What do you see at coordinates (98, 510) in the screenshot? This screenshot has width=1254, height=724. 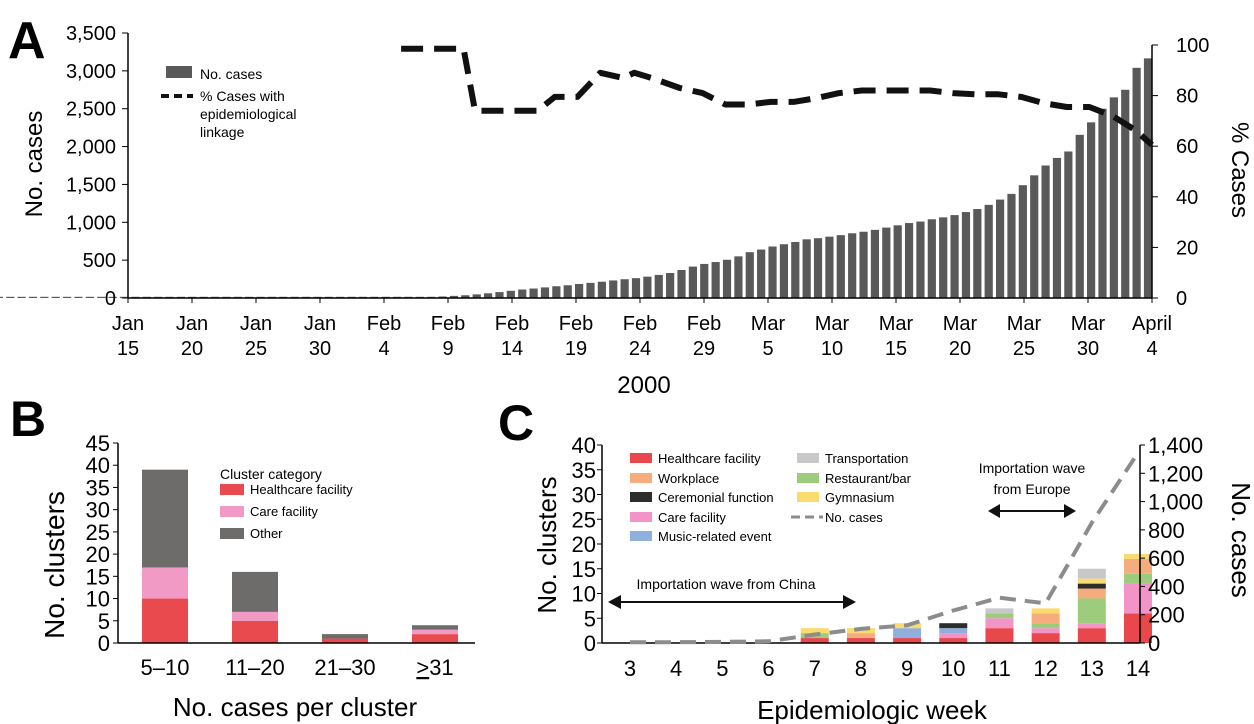 I see `panel-b-y-tick-label: 30` at bounding box center [98, 510].